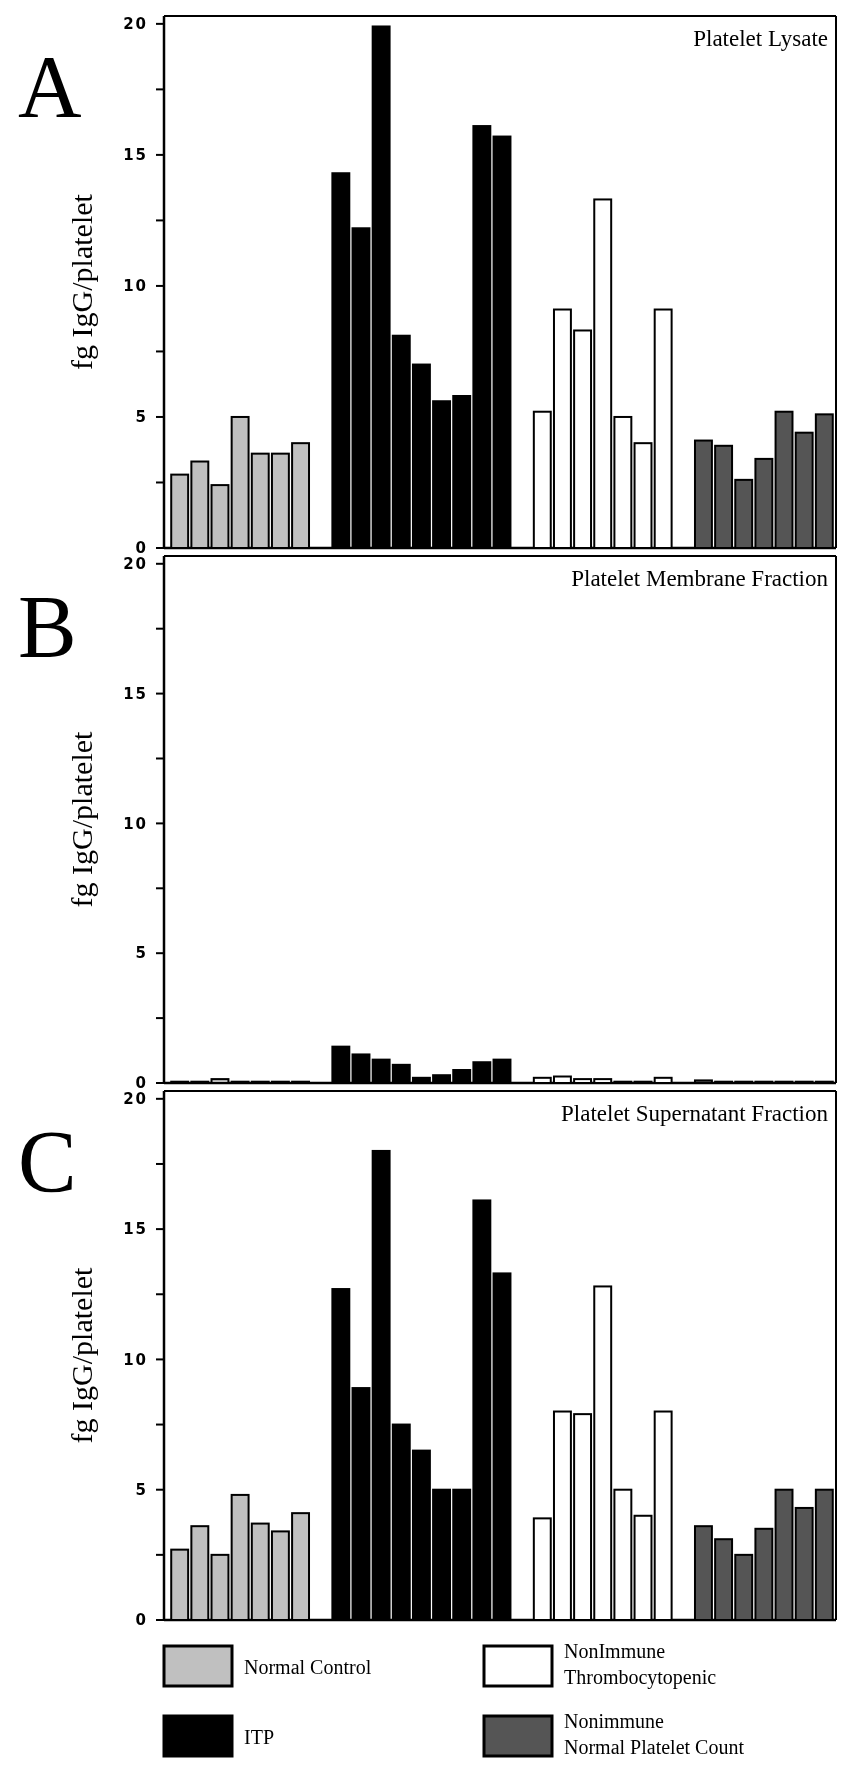 This screenshot has height=1769, width=849. I want to click on legend-label: Normal Control, so click(308, 1667).